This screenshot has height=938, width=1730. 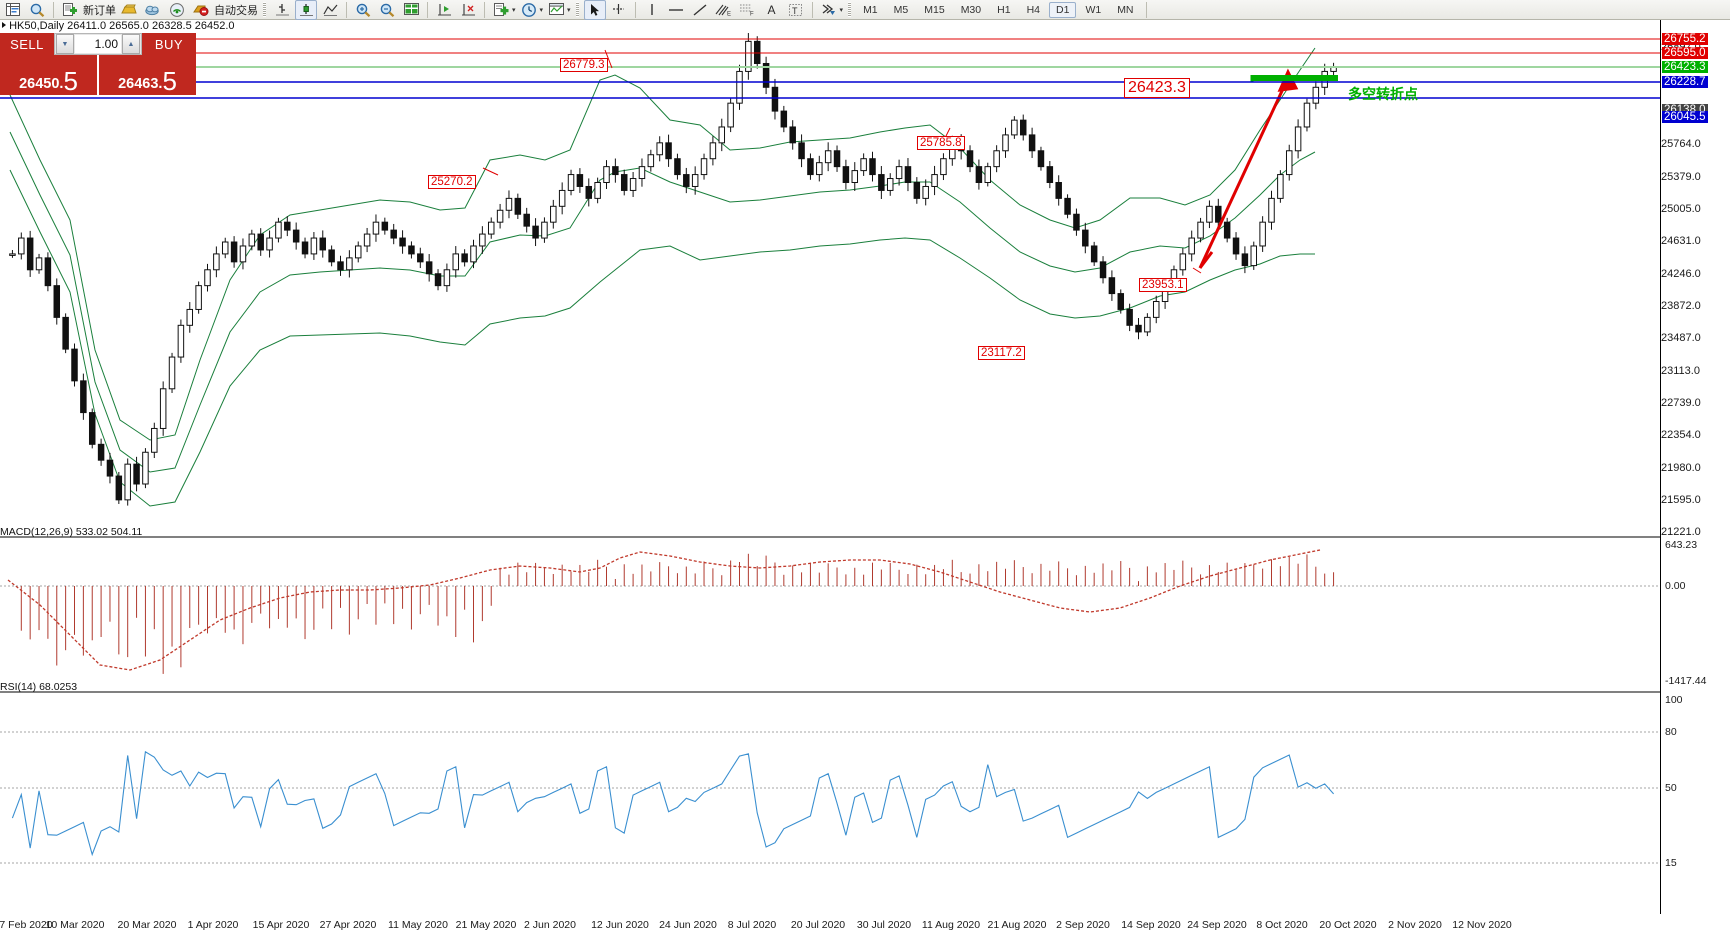 What do you see at coordinates (1001, 353) in the screenshot?
I see `anno-23117: 23117.2` at bounding box center [1001, 353].